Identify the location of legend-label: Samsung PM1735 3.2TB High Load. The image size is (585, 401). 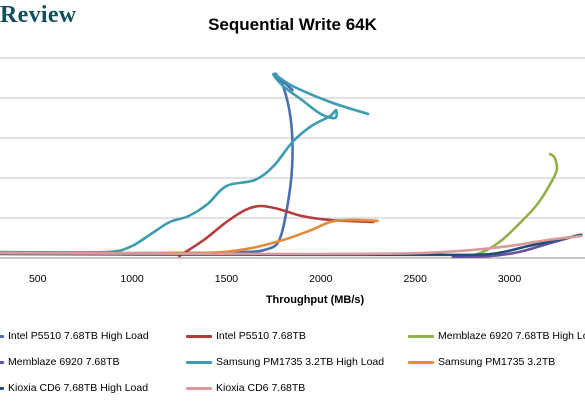
(300, 362).